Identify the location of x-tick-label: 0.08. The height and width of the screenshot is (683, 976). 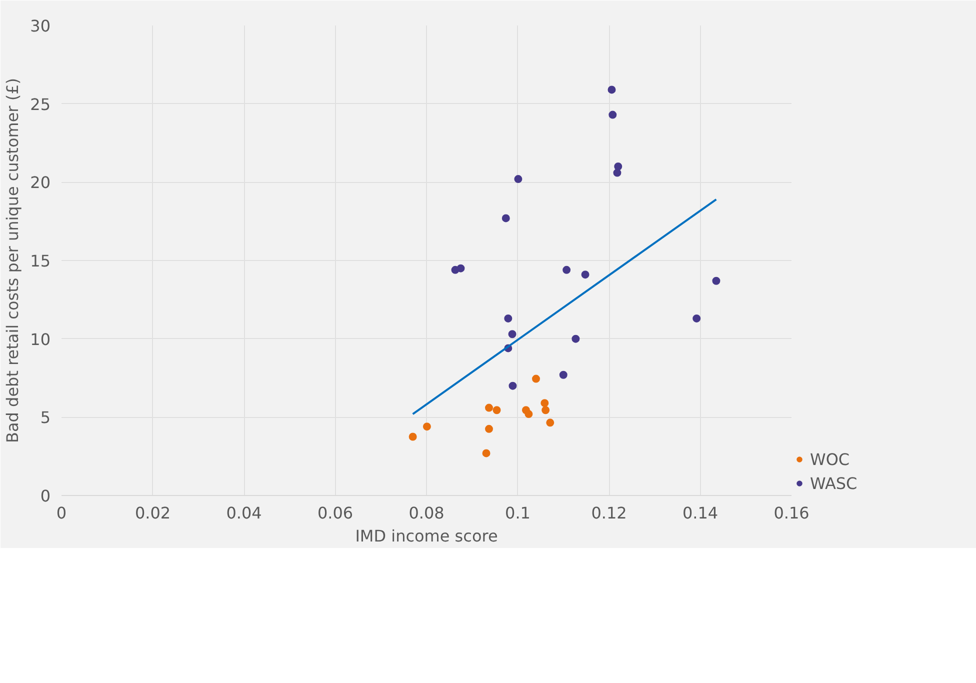
(426, 513).